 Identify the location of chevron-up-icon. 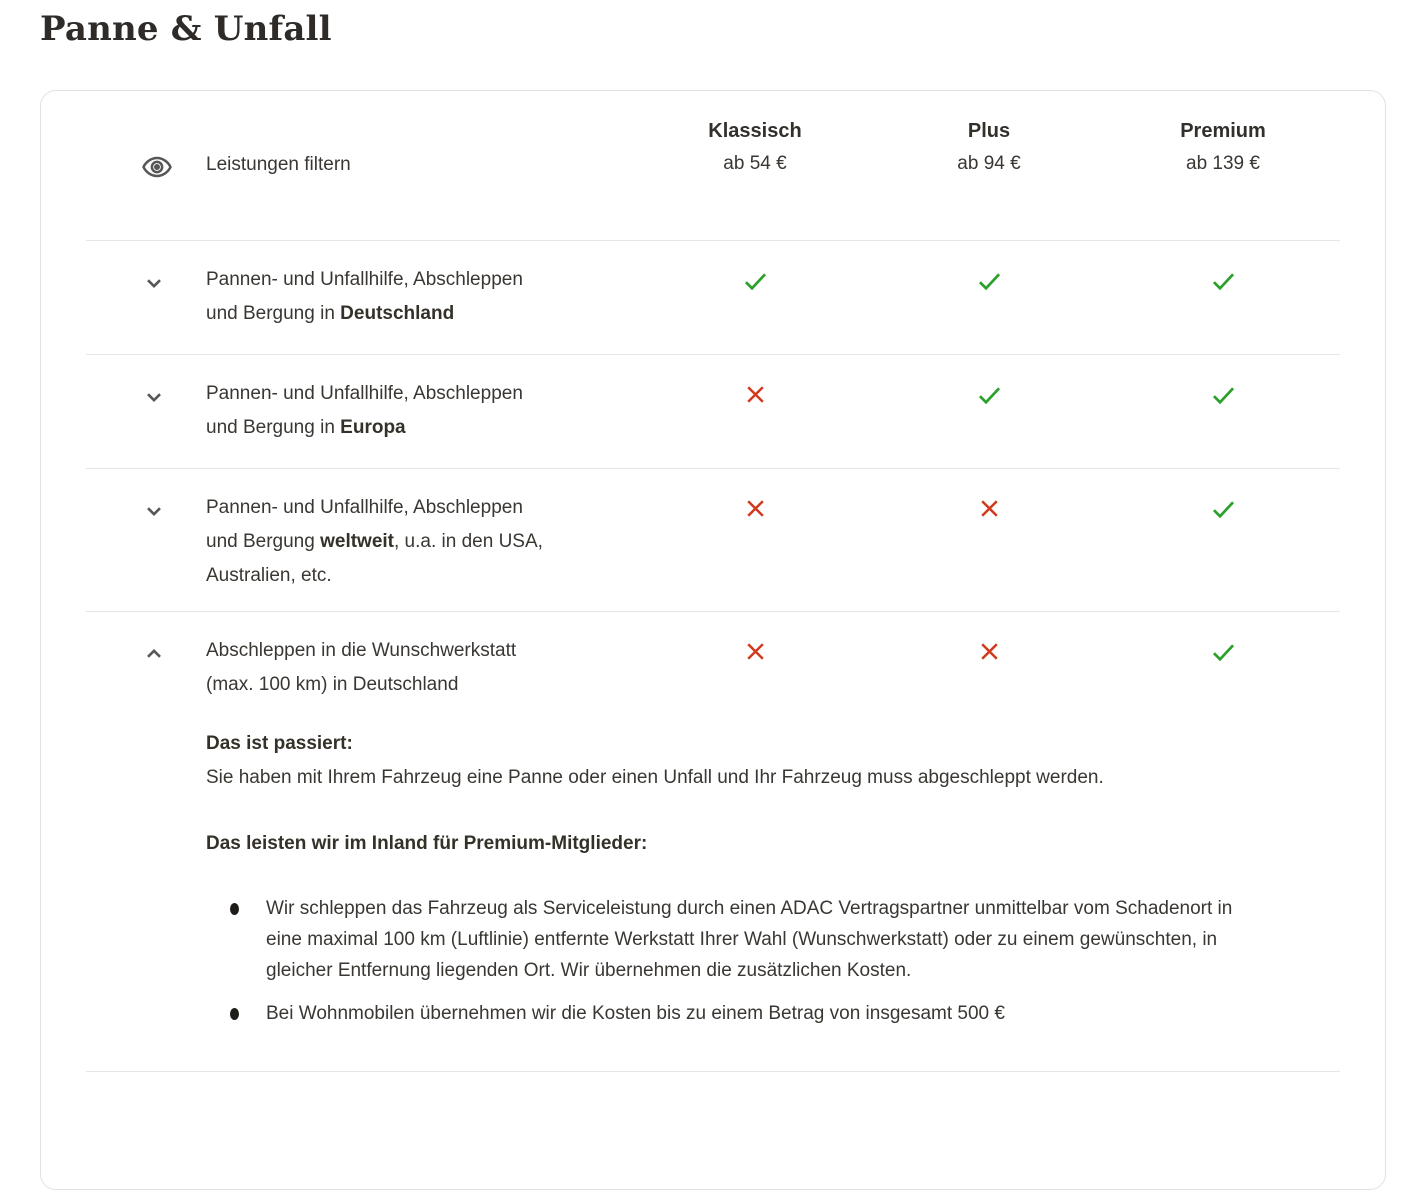
(154, 653).